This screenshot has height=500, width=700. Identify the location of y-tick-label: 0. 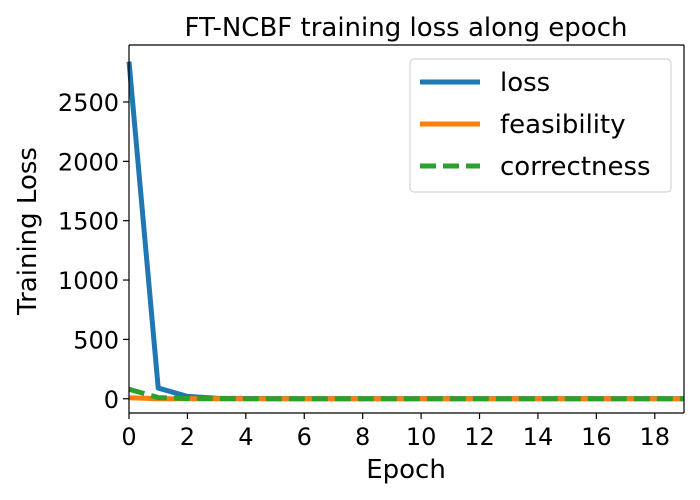
(111, 400).